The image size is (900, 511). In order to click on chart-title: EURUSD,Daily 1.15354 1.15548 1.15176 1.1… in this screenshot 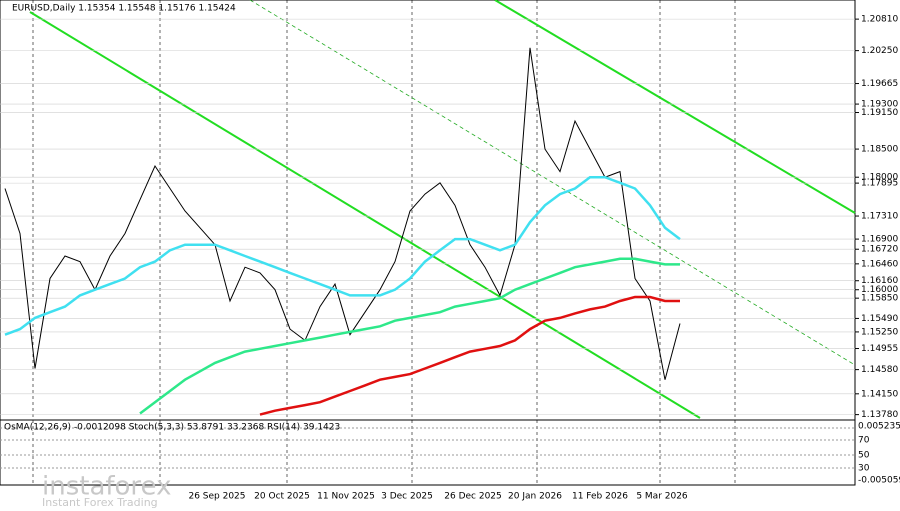, I will do `click(124, 9)`.